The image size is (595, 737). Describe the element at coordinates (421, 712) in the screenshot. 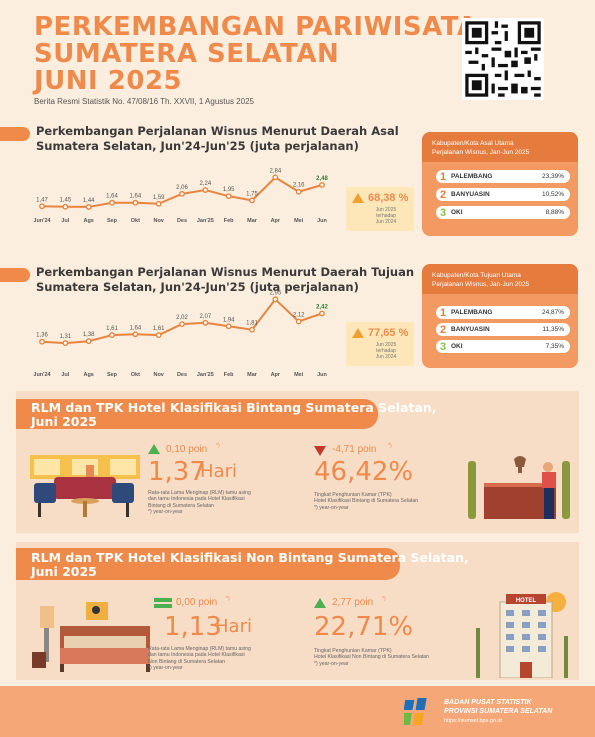

I see `bps-logo-icon` at that location.